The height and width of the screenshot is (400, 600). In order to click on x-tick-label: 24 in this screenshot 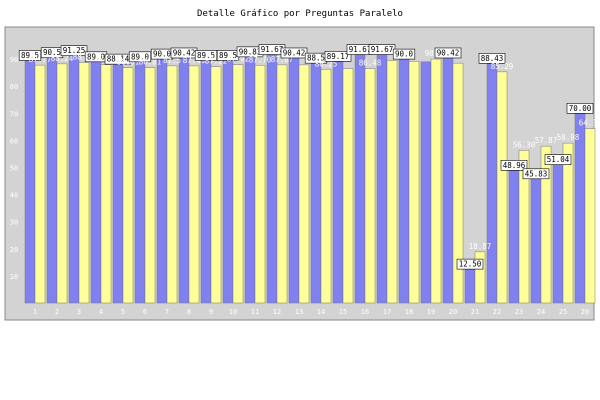, I will do `click(541, 312)`.